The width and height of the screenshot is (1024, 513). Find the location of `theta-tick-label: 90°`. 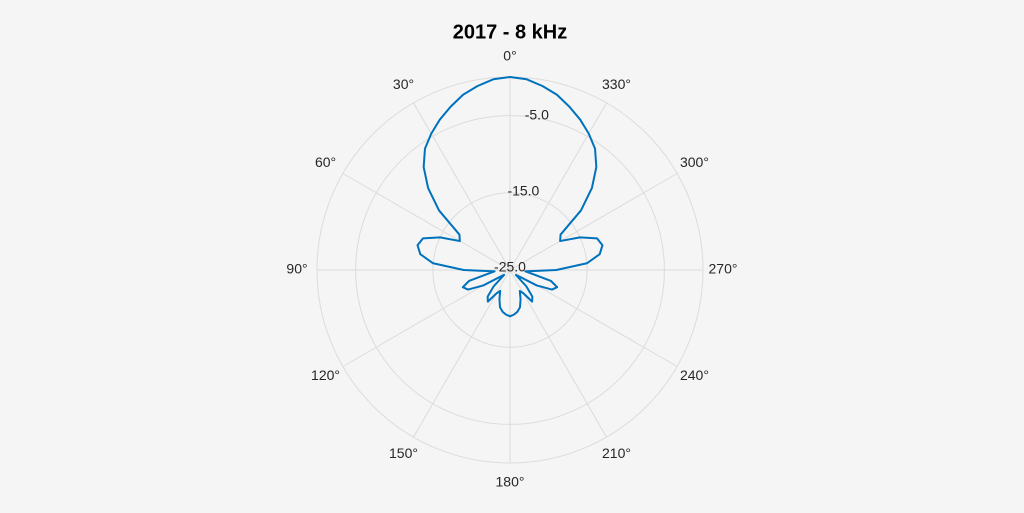

theta-tick-label: 90° is located at coordinates (296, 269).